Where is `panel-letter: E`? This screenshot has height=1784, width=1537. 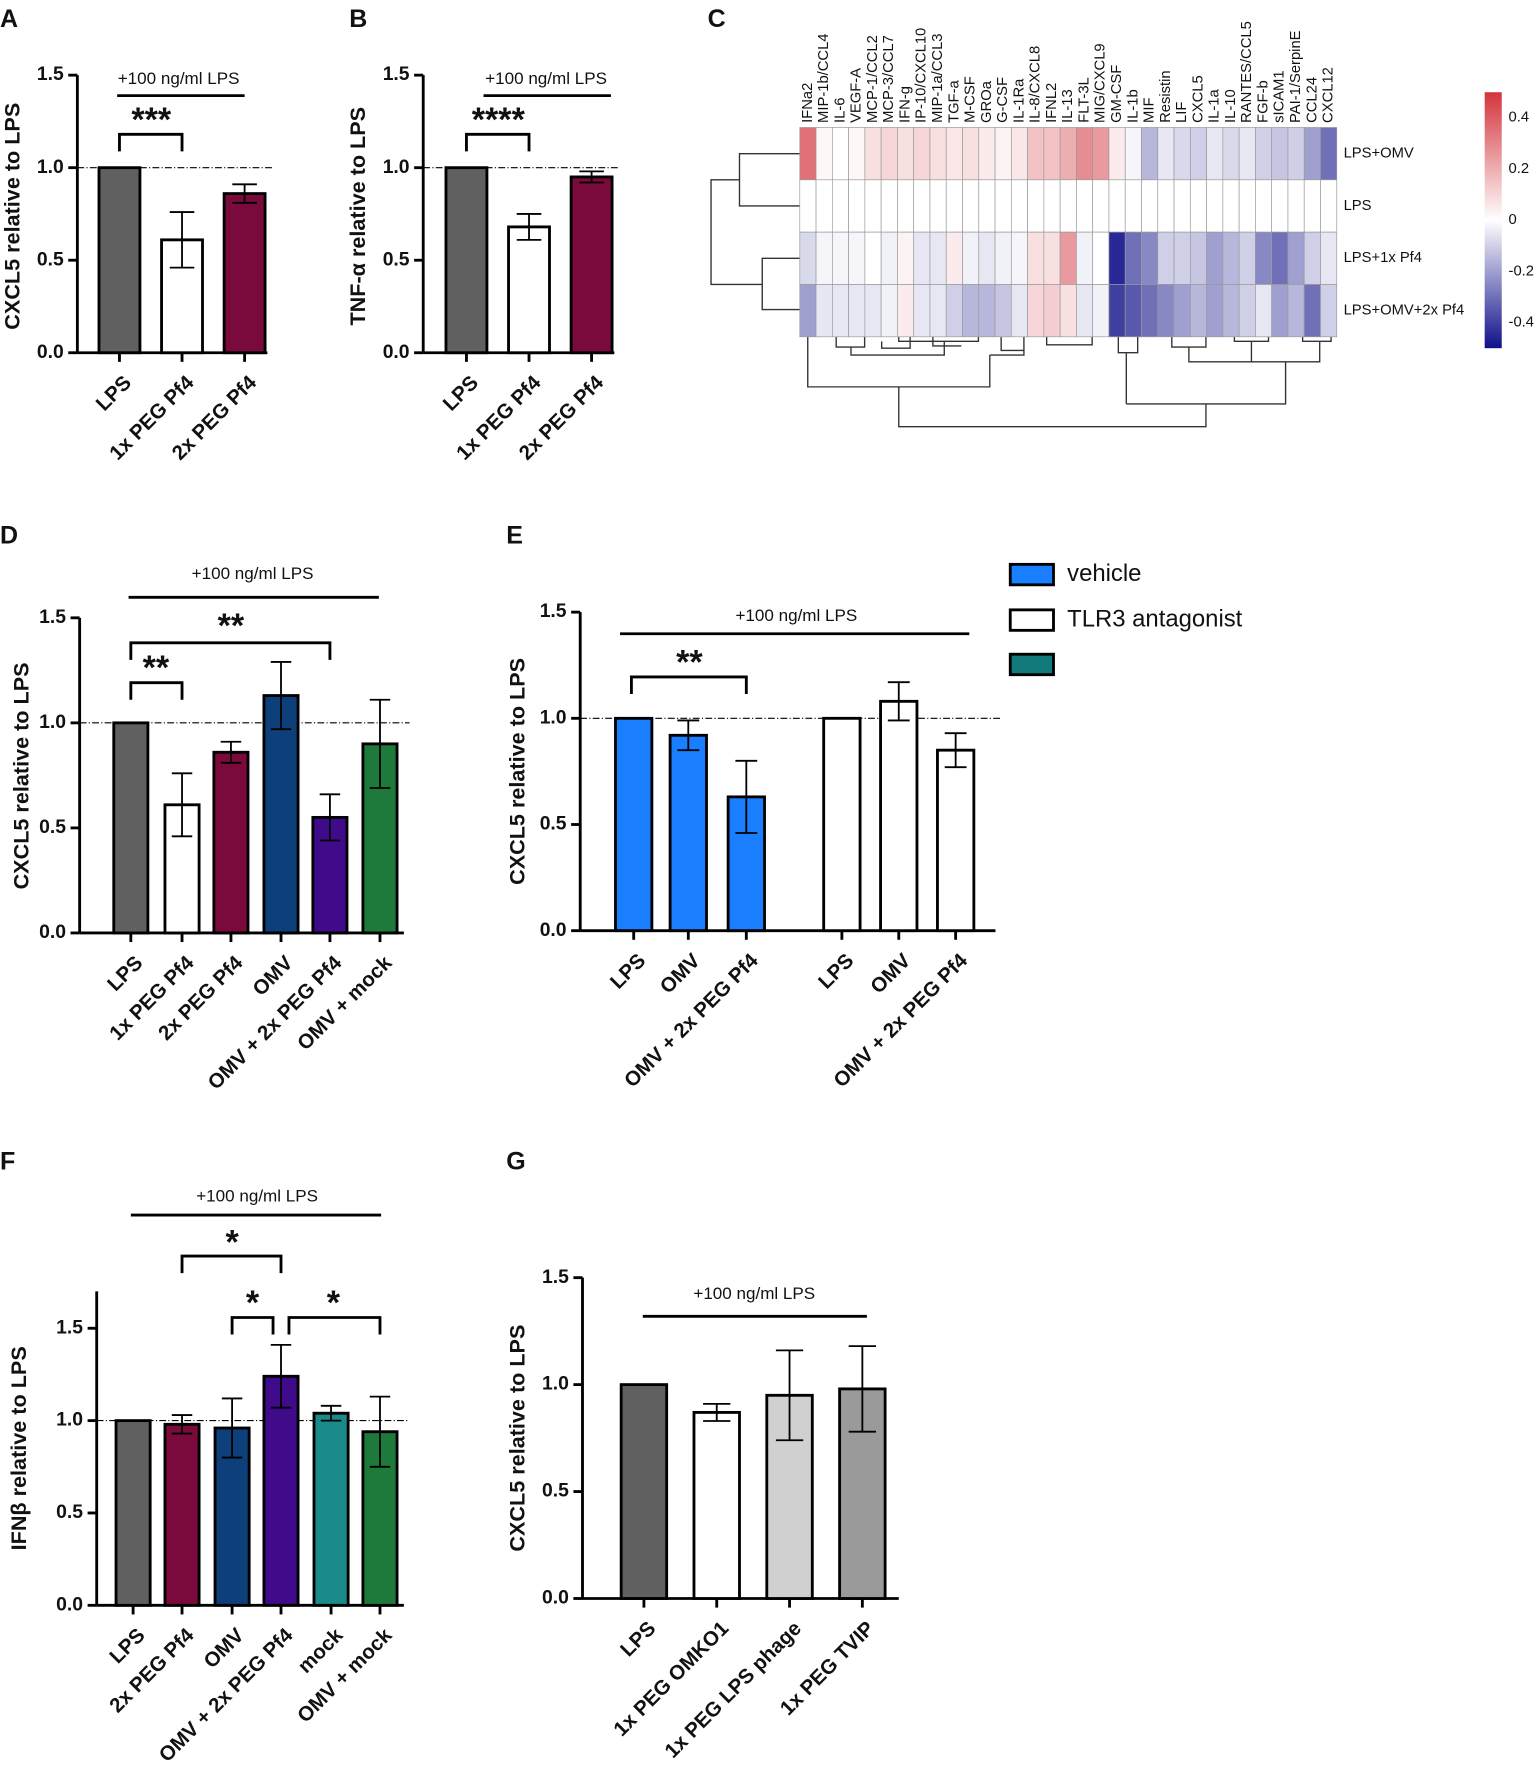 panel-letter: E is located at coordinates (514, 536).